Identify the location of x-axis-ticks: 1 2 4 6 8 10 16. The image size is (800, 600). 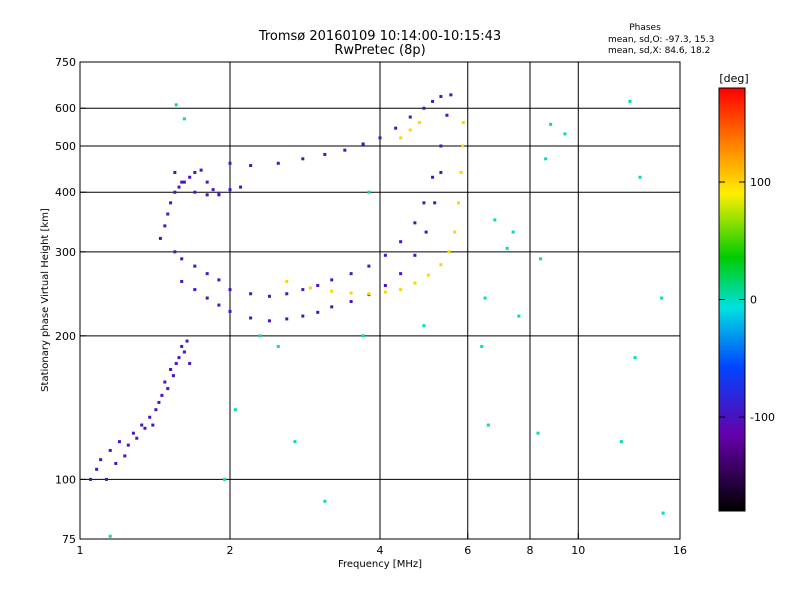
(382, 545).